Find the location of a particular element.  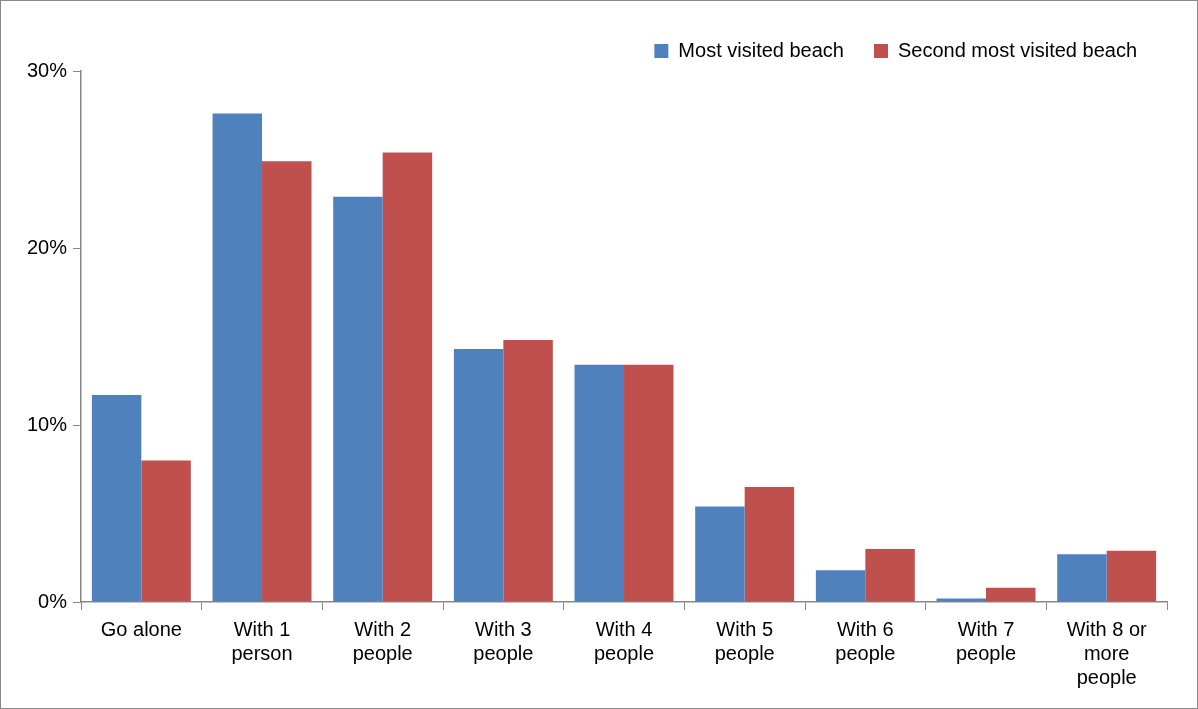

x-tick-label: With 8 or more people is located at coordinates (1107, 652).